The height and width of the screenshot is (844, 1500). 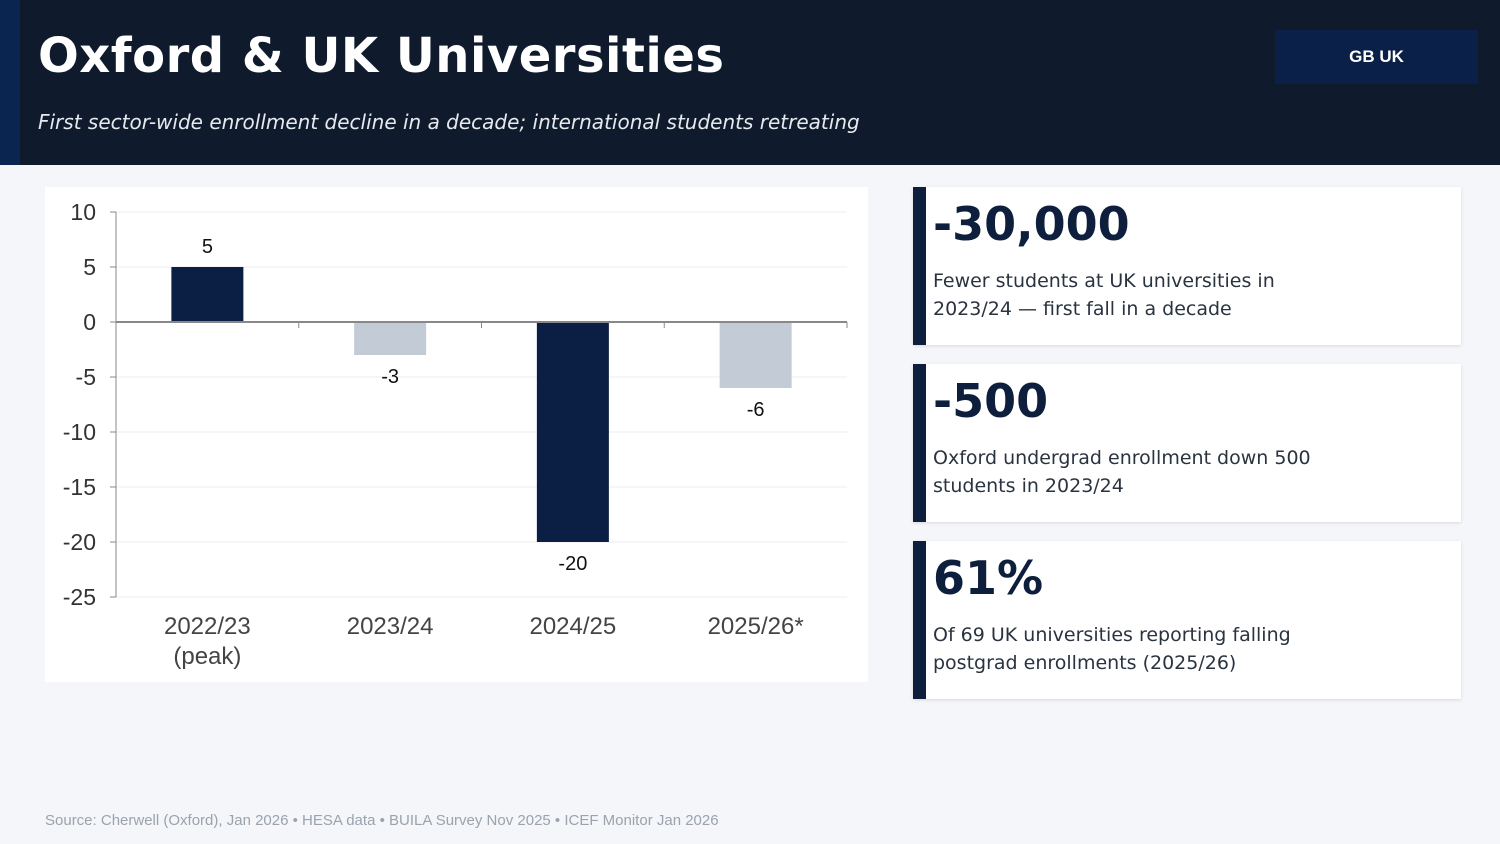 I want to click on y-tick-label: -5, so click(x=86, y=377).